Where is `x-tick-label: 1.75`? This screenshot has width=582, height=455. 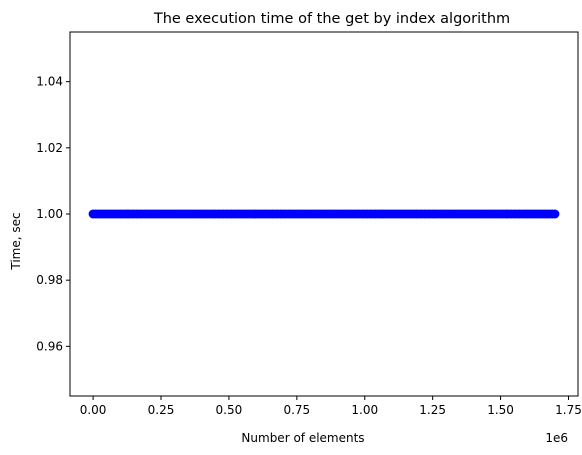
x-tick-label: 1.75 is located at coordinates (568, 410).